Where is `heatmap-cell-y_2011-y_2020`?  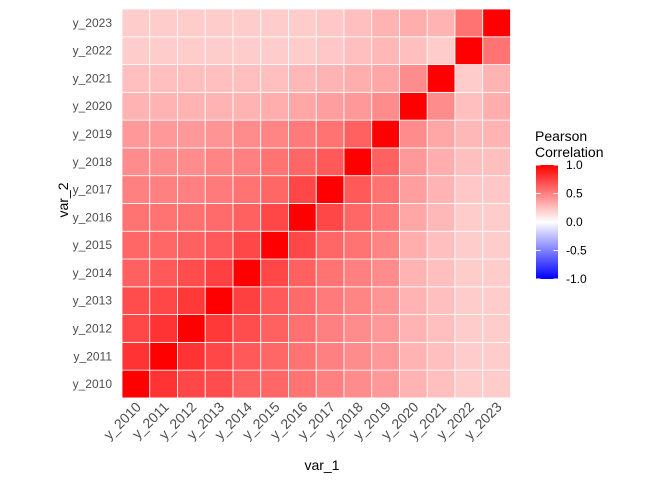
heatmap-cell-y_2011-y_2020 is located at coordinates (163, 106).